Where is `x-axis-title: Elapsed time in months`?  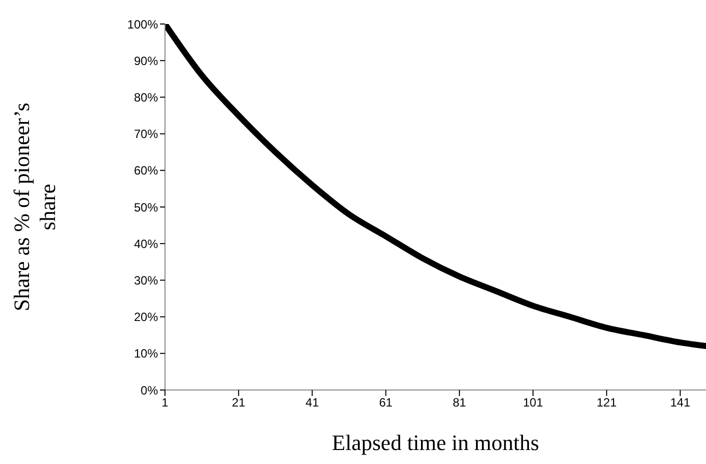
x-axis-title: Elapsed time in months is located at coordinates (436, 442).